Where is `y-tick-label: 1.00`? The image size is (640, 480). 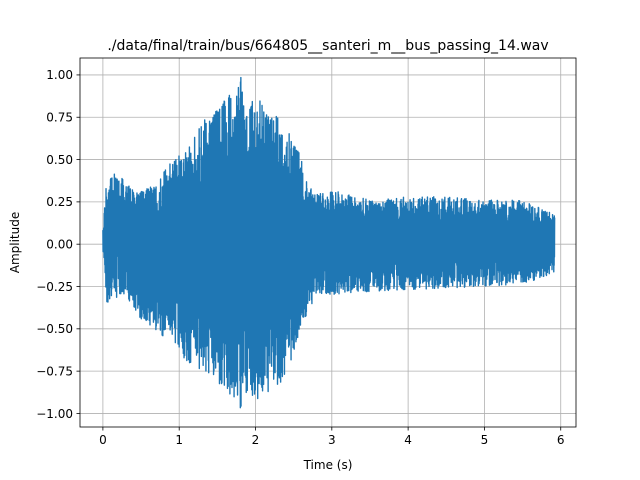 y-tick-label: 1.00 is located at coordinates (59, 75).